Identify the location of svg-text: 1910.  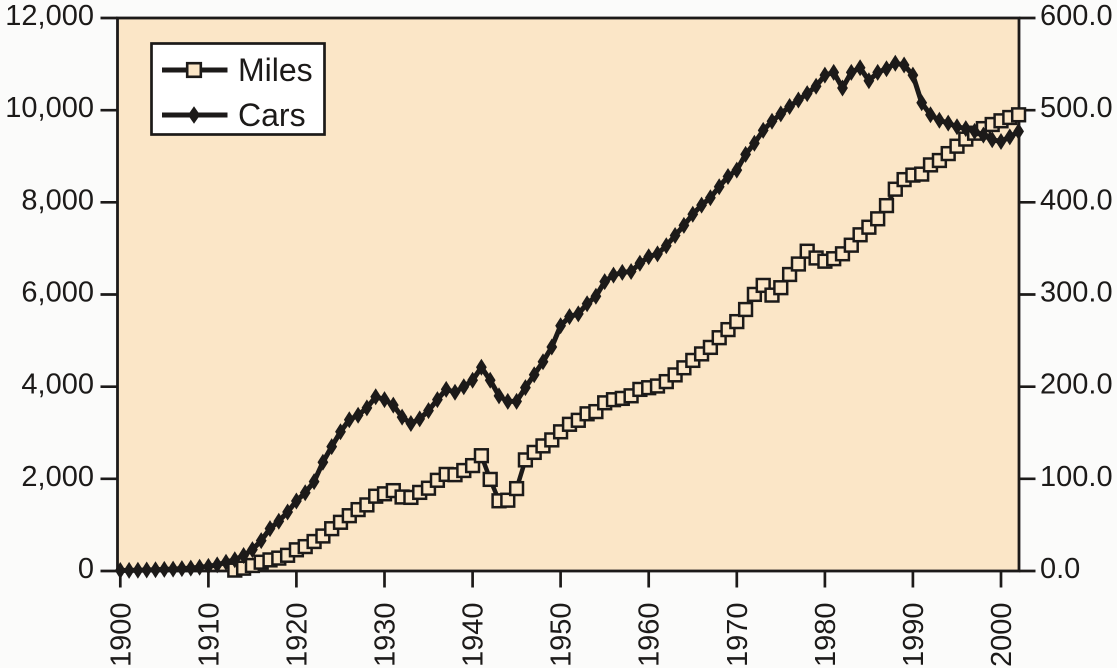
(209, 634).